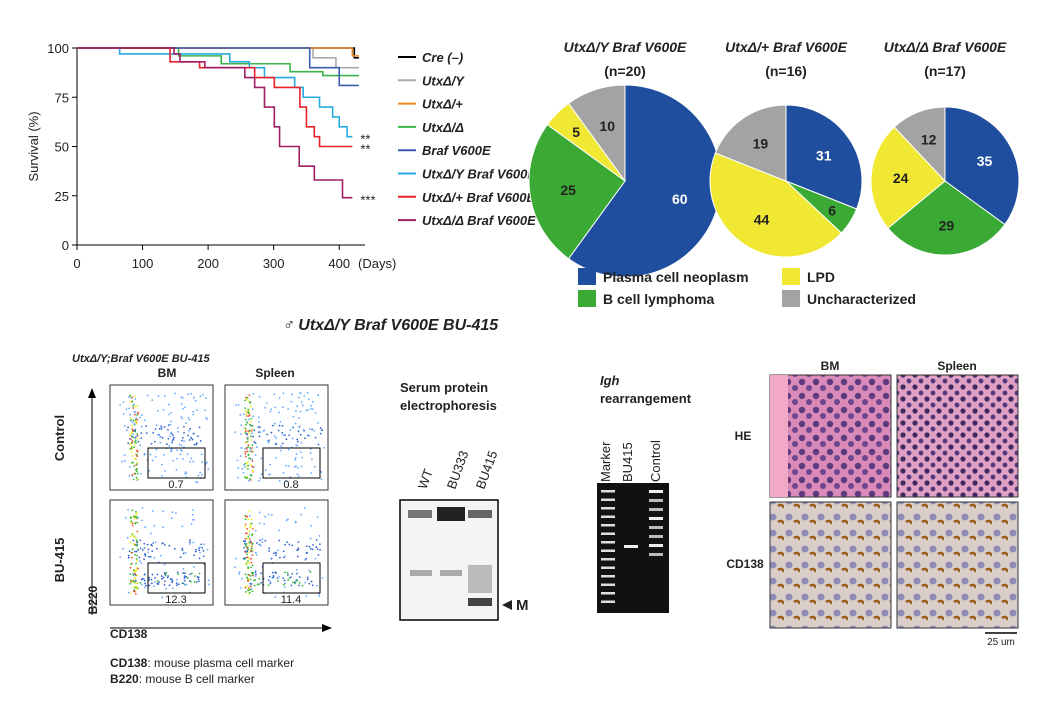 Image resolution: width=1050 pixels, height=720 pixels. Describe the element at coordinates (33, 146) in the screenshot. I see `y-axis-label: Survival (%)` at that location.